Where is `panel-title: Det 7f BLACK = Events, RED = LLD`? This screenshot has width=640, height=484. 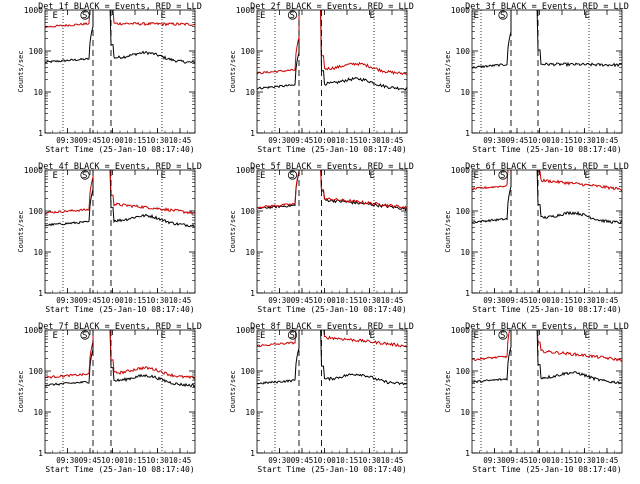
panel-title: Det 7f BLACK = Events, RED = LLD is located at coordinates (120, 327).